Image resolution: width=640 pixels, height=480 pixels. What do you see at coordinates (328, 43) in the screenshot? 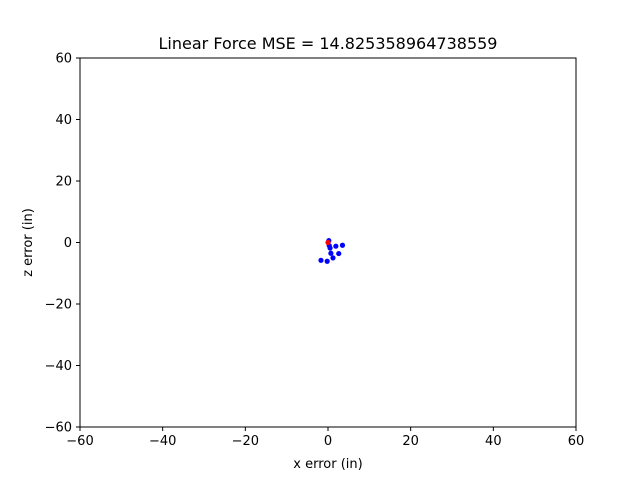
I see `chart-title: Linear Force MSE = 14.825358964738559` at bounding box center [328, 43].